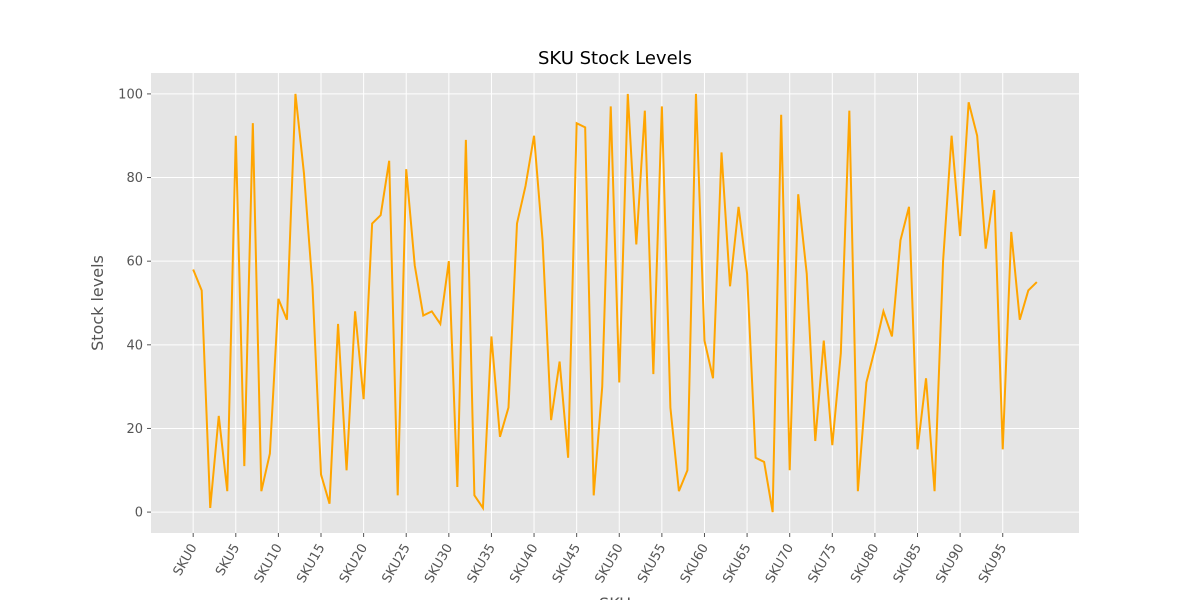  What do you see at coordinates (396, 564) in the screenshot?
I see `x-tick-label: SKU25` at bounding box center [396, 564].